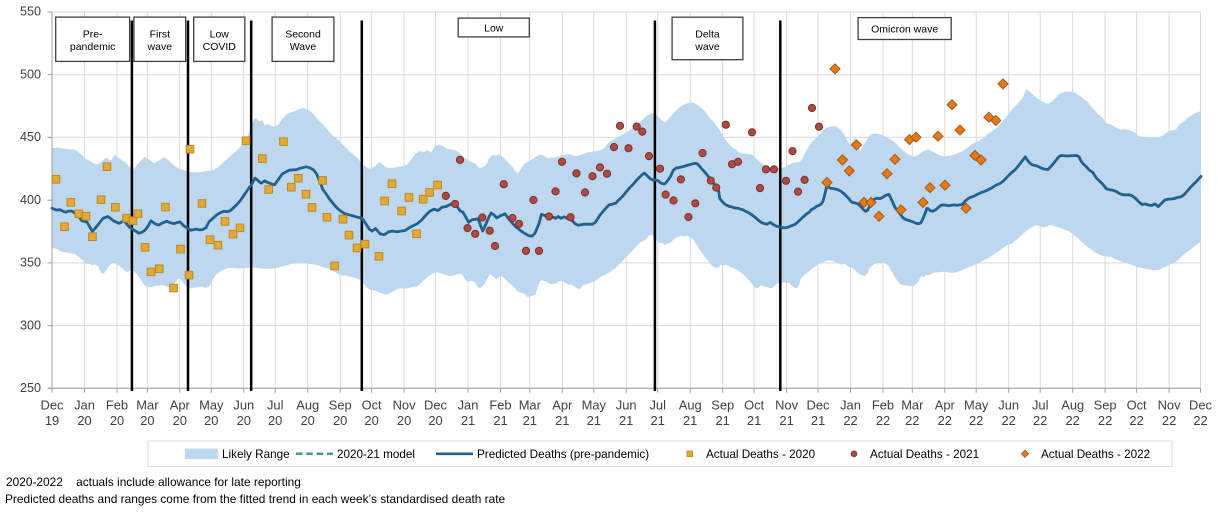  Describe the element at coordinates (376, 454) in the screenshot. I see `svg-text: 2020-21 model` at that location.